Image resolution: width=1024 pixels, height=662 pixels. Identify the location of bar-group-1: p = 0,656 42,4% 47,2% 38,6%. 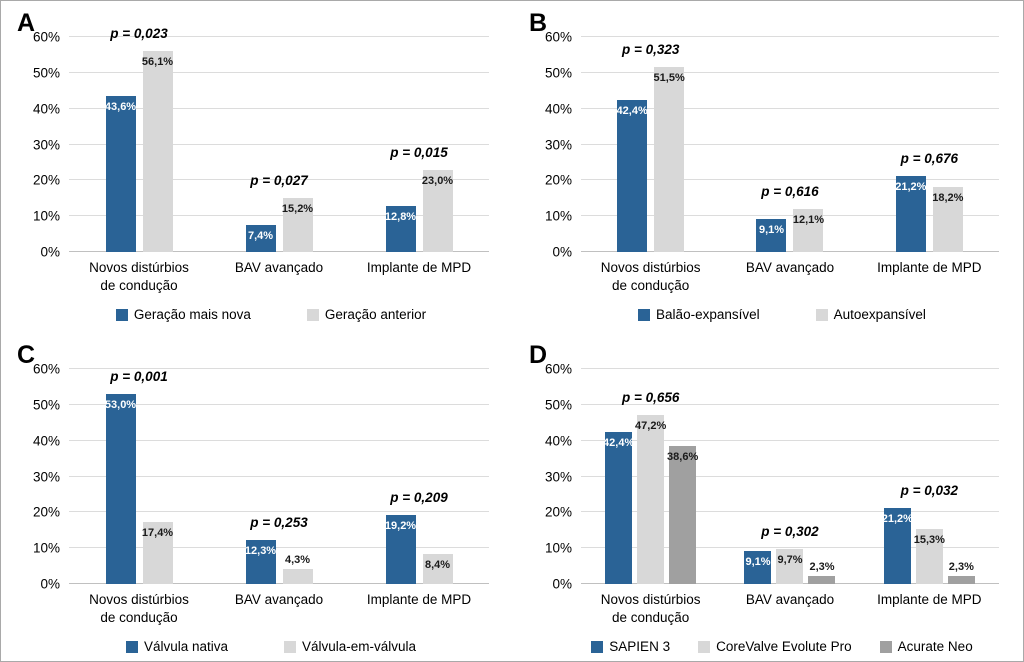
(650, 476).